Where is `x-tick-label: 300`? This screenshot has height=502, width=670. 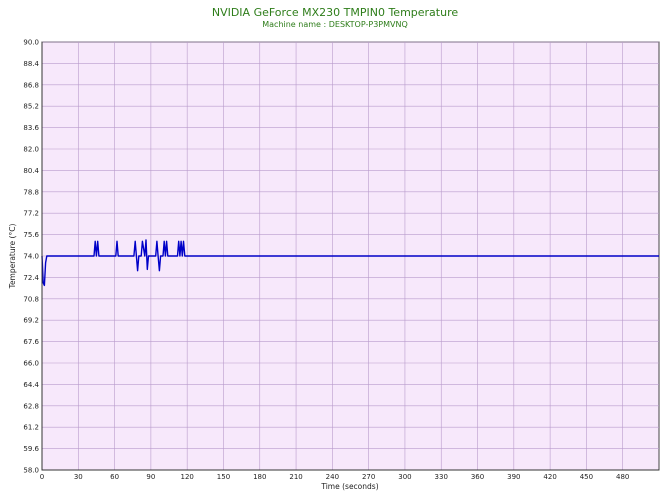
x-tick-label: 300 is located at coordinates (404, 477).